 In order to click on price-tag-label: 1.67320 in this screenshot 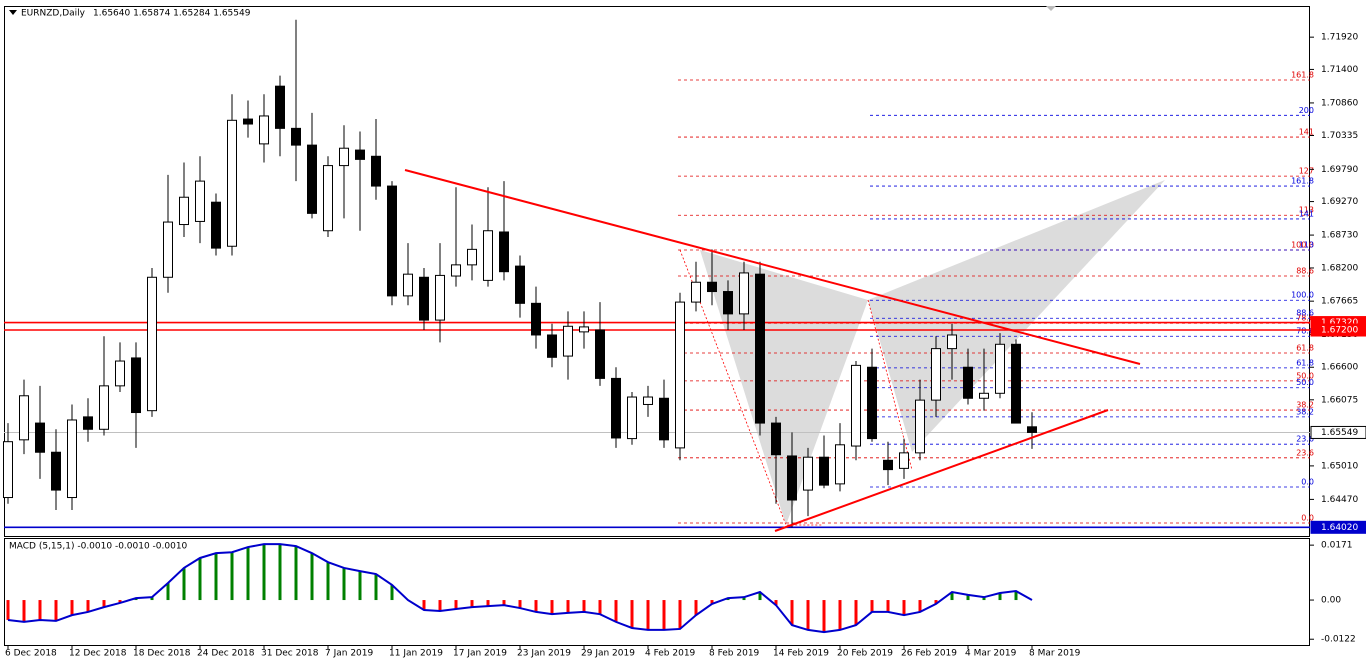, I will do `click(1339, 323)`.